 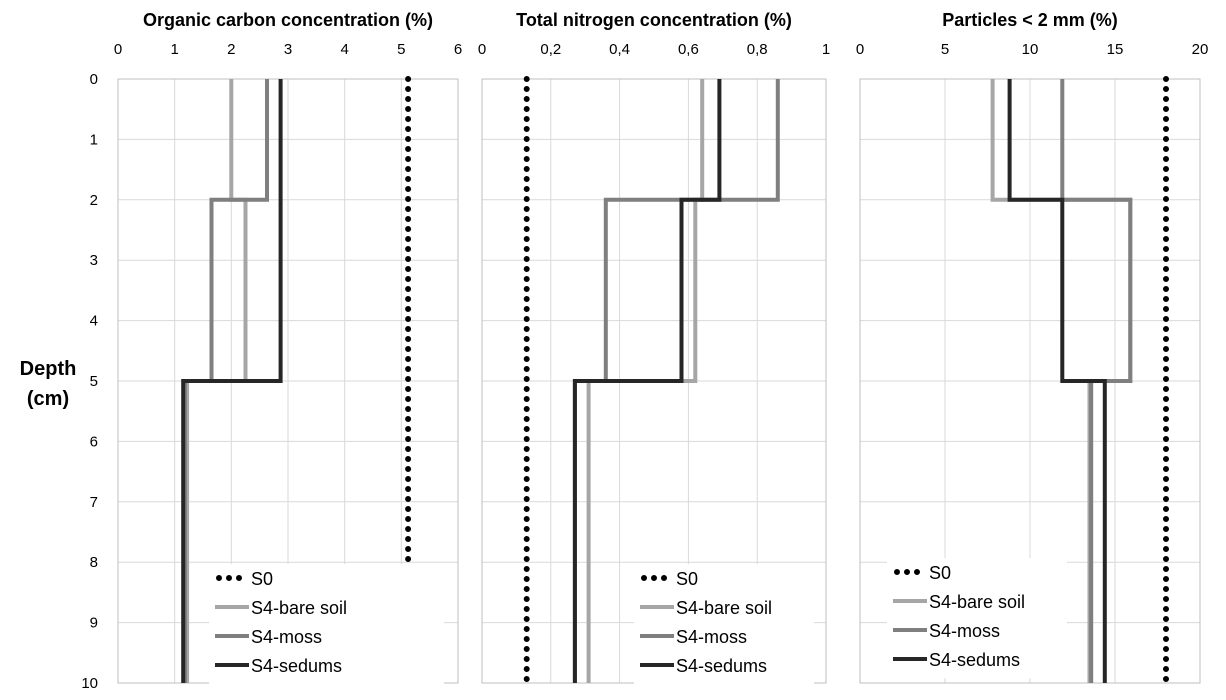 What do you see at coordinates (94, 441) in the screenshot?
I see `y-tick-label: 6` at bounding box center [94, 441].